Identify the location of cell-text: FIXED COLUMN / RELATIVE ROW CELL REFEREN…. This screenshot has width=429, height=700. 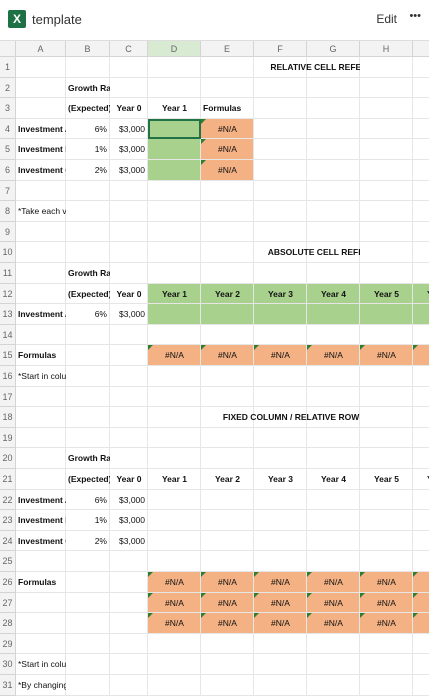
(325, 417).